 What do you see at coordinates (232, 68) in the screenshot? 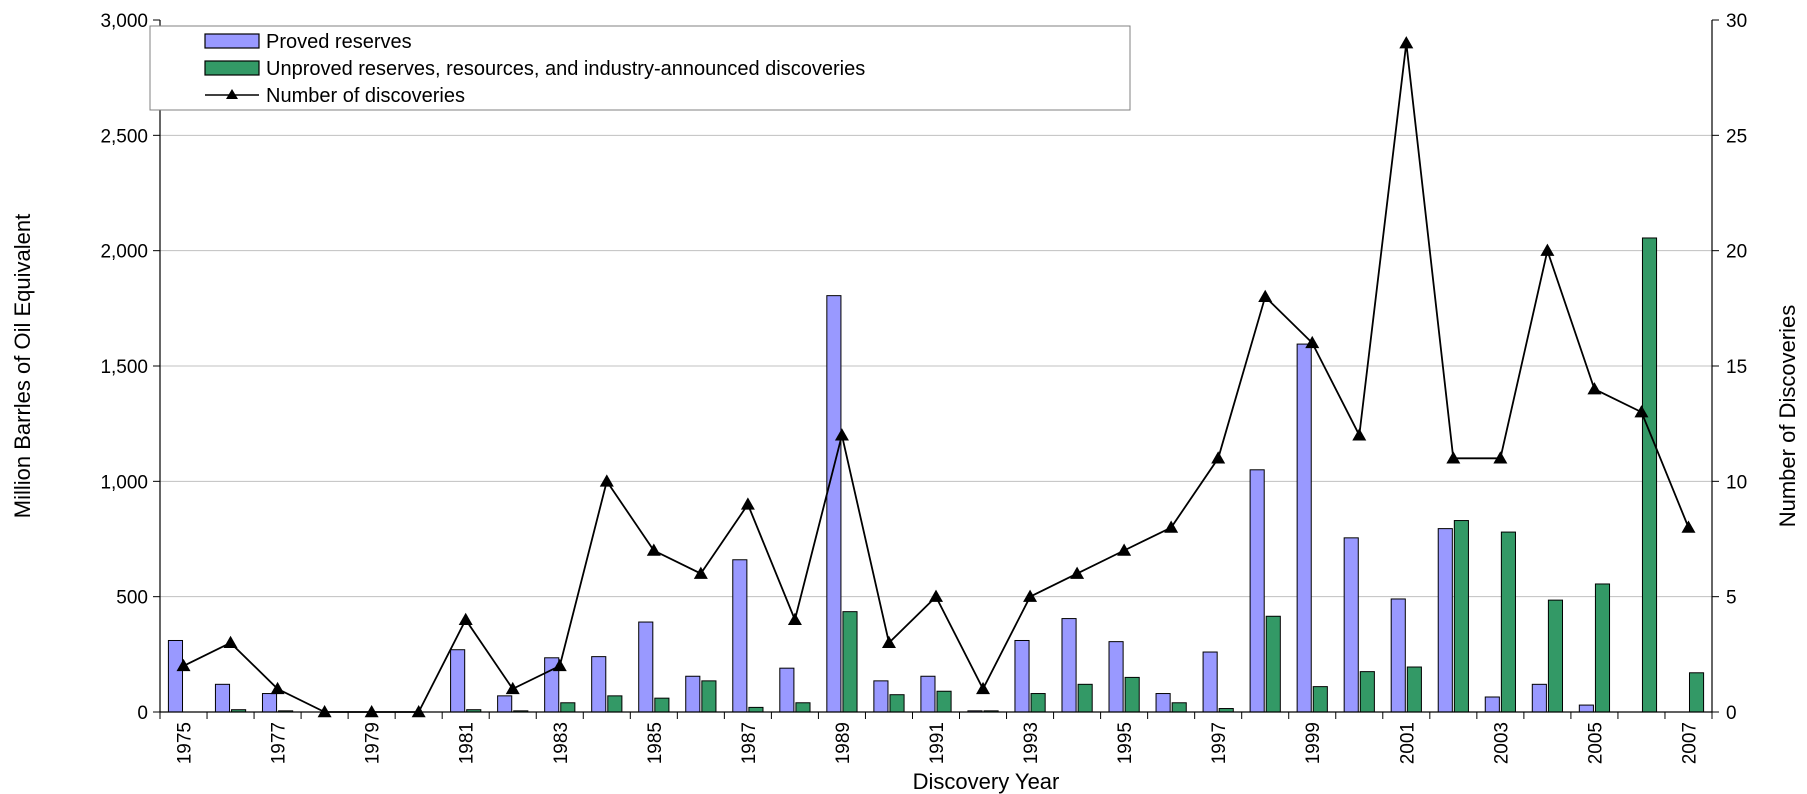
I see `legend-swatch-unproved` at bounding box center [232, 68].